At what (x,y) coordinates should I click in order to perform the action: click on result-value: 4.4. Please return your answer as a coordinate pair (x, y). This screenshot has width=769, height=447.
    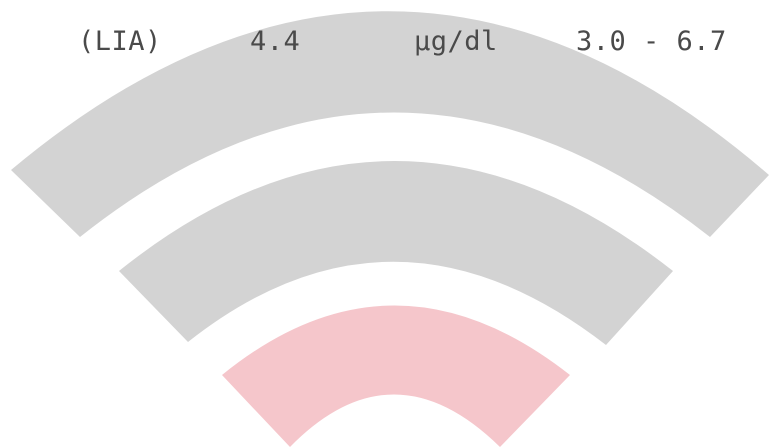
    Looking at the image, I should click on (275, 41).